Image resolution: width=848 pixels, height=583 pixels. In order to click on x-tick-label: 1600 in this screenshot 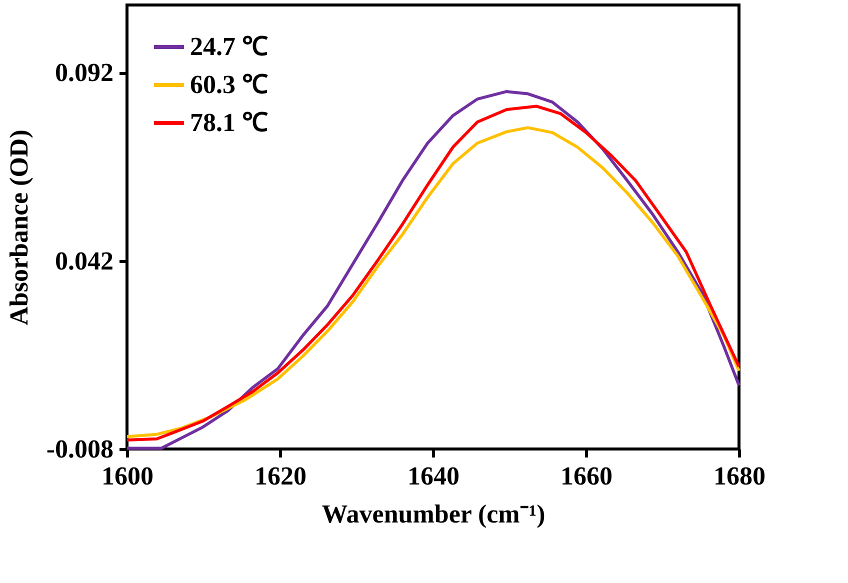, I will do `click(128, 476)`.